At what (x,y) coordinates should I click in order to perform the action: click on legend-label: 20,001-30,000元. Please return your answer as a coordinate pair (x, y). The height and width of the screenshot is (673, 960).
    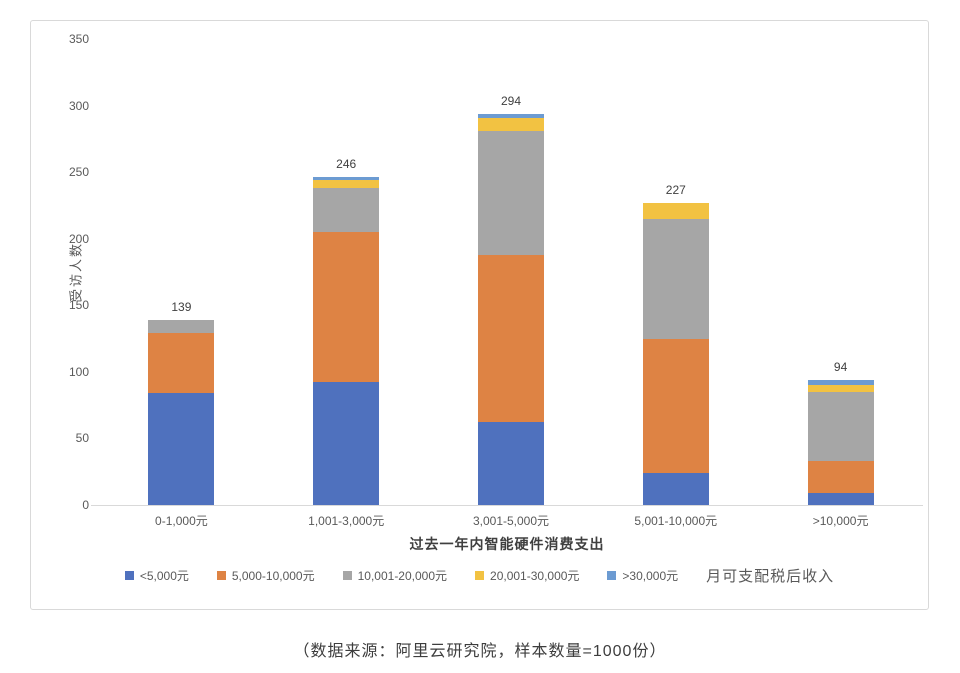
    Looking at the image, I should click on (535, 576).